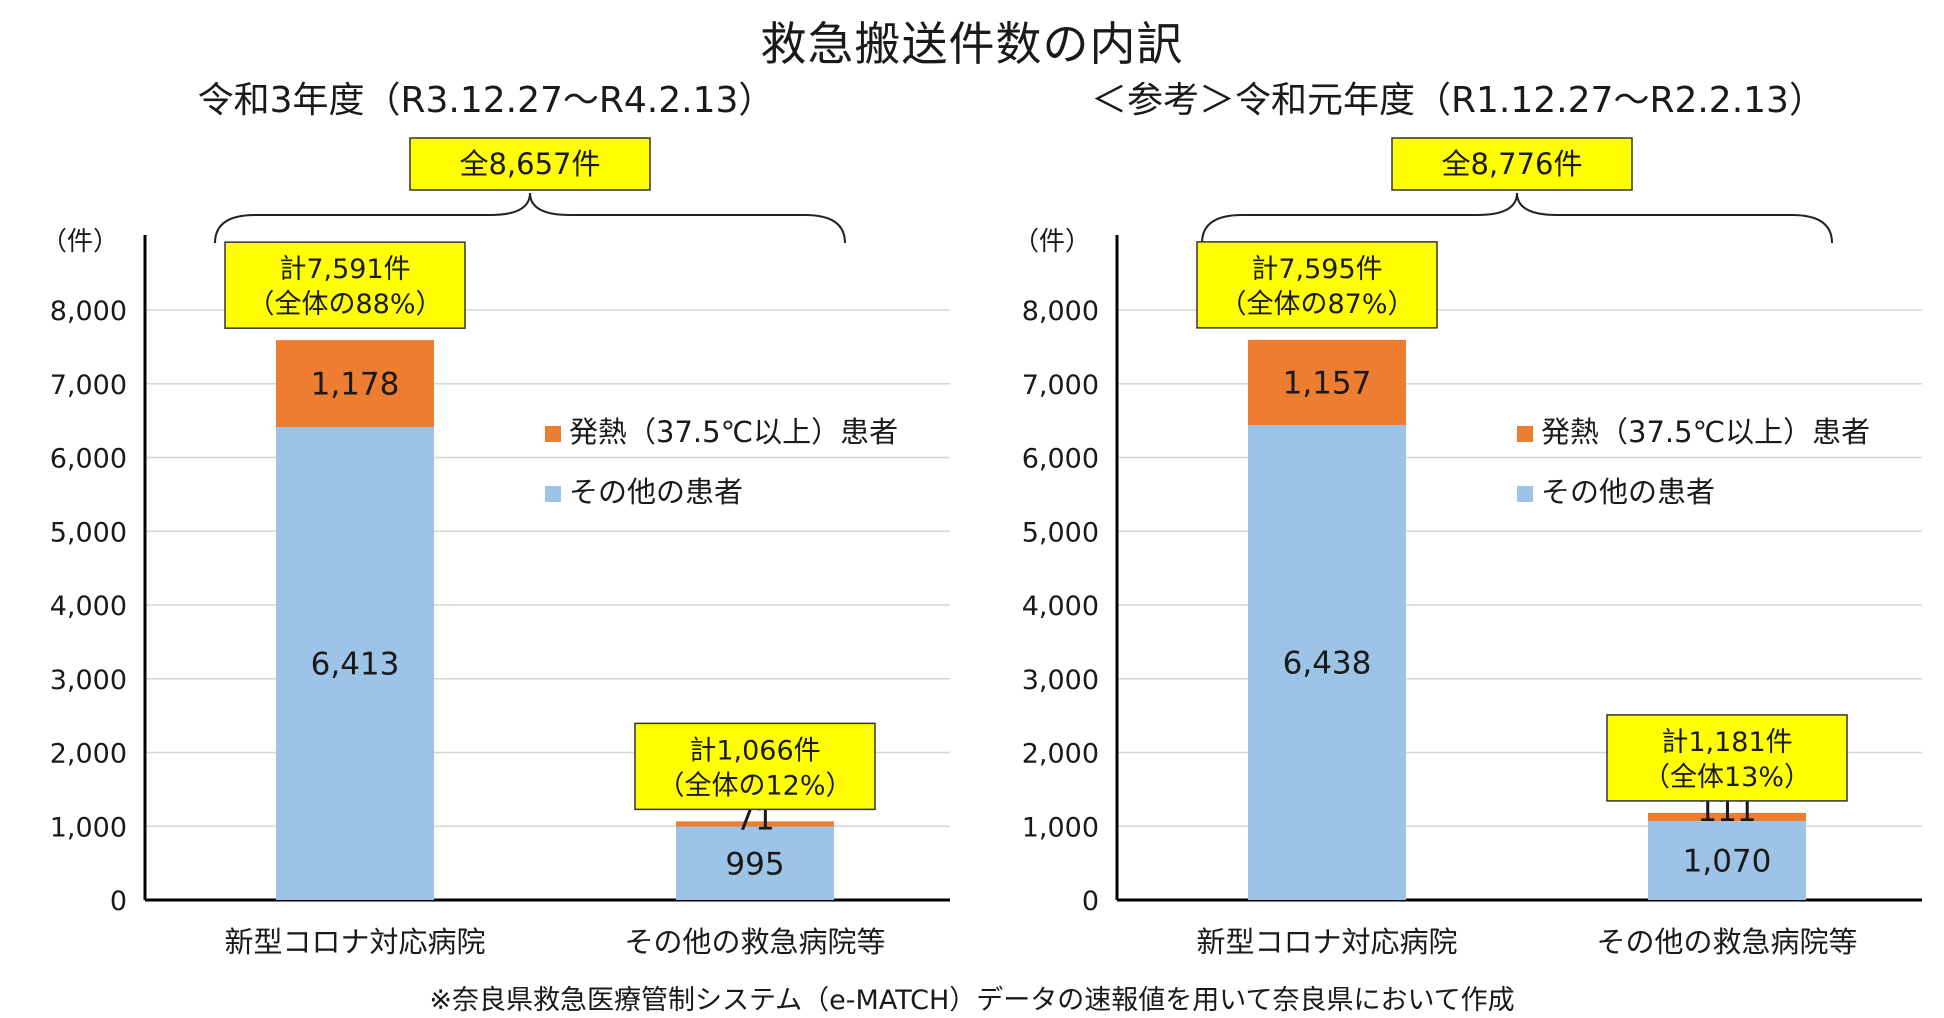 Image resolution: width=1944 pixels, height=1018 pixels. I want to click on callout-line1: 計1,181件, so click(1726, 742).